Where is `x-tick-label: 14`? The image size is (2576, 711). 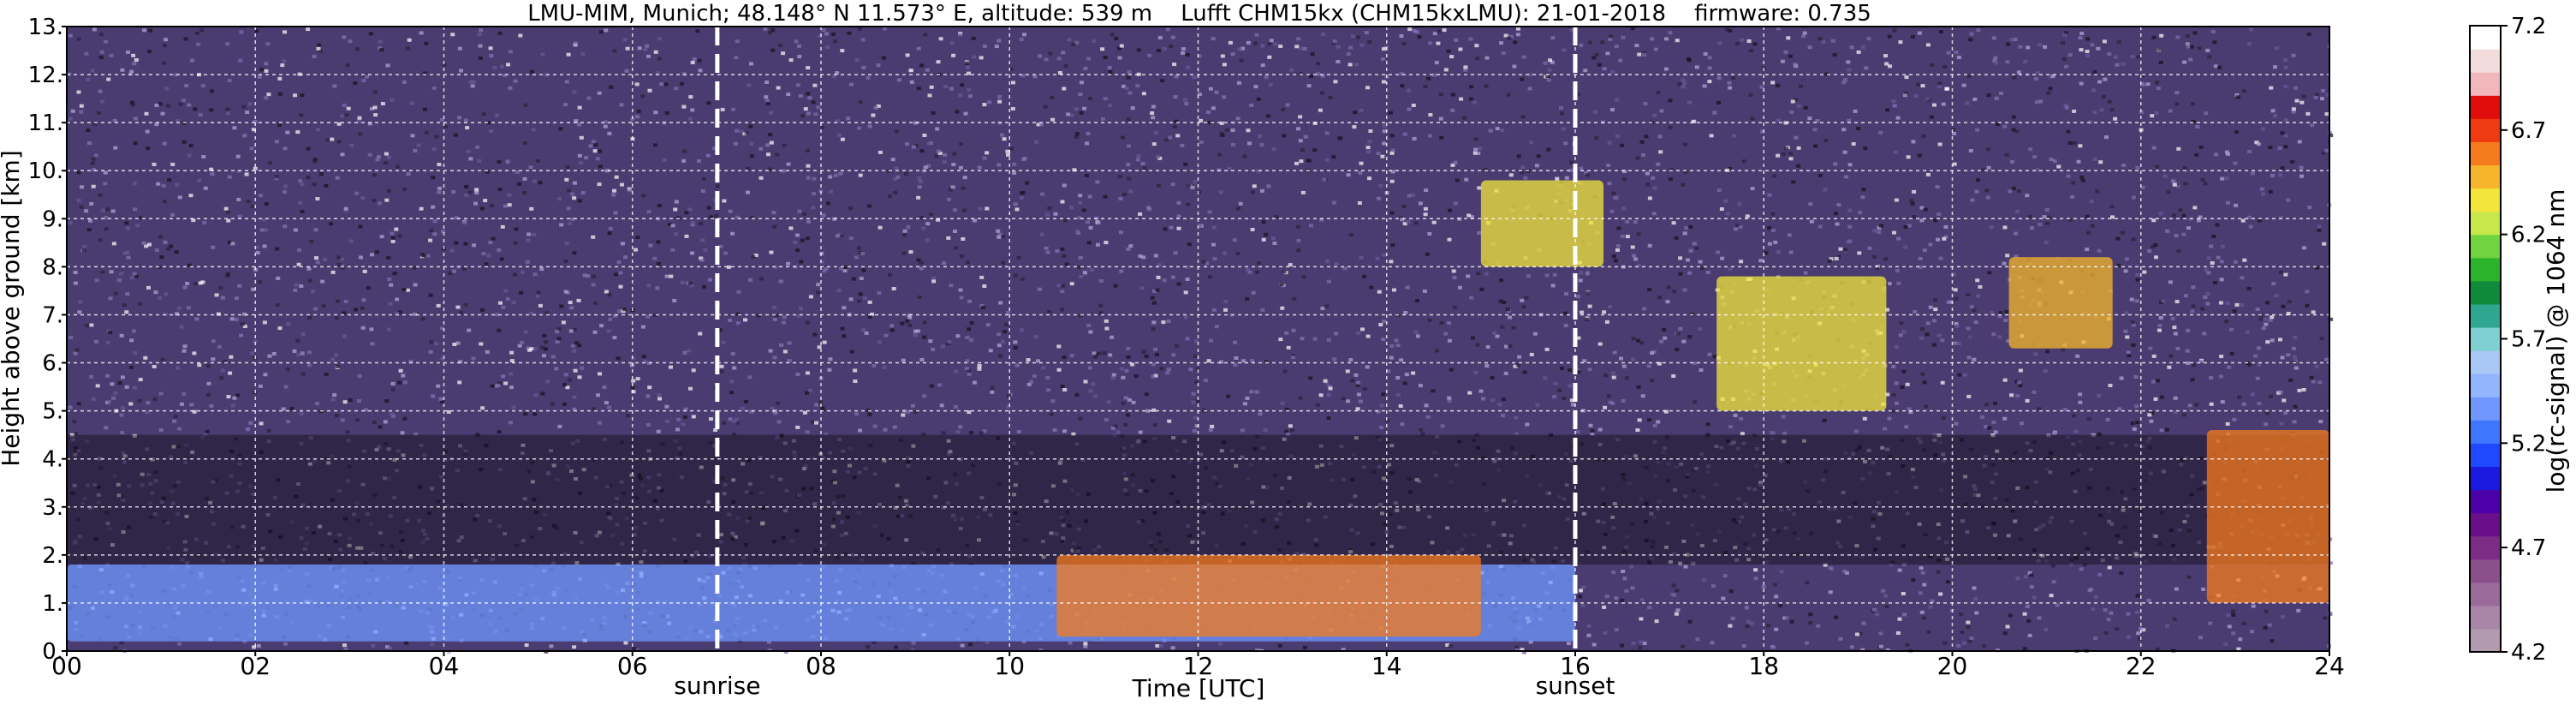 x-tick-label: 14 is located at coordinates (1387, 666).